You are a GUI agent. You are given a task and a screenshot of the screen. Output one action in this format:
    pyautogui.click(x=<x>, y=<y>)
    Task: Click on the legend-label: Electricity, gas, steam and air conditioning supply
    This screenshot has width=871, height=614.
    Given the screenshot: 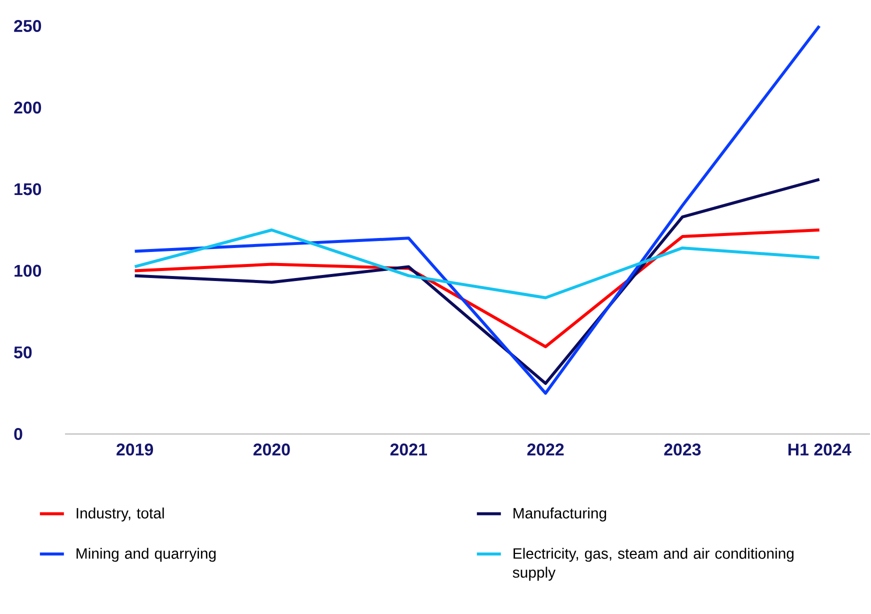 What is the action you would take?
    pyautogui.click(x=653, y=564)
    